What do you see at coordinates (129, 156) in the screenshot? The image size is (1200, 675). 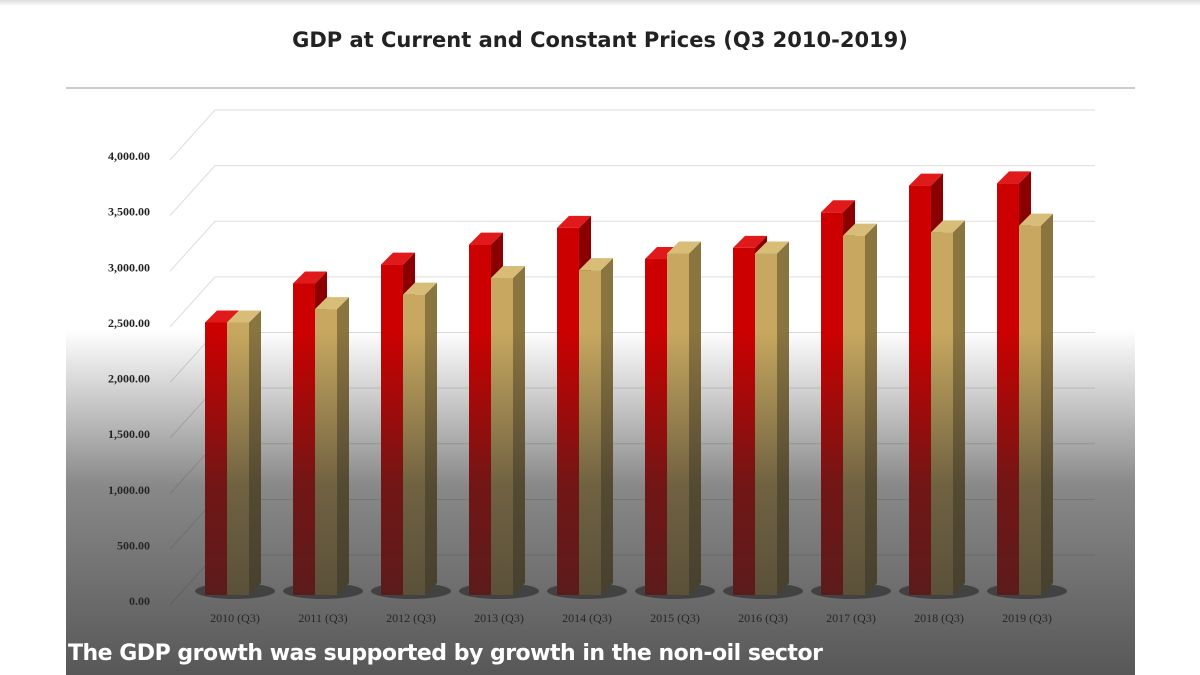 I see `y-tick-label: 4,000.00` at bounding box center [129, 156].